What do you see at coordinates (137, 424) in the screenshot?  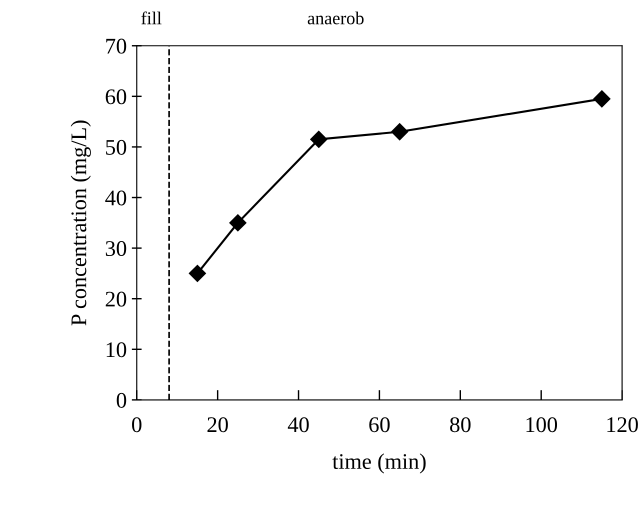 I see `x-tick-label: 0` at bounding box center [137, 424].